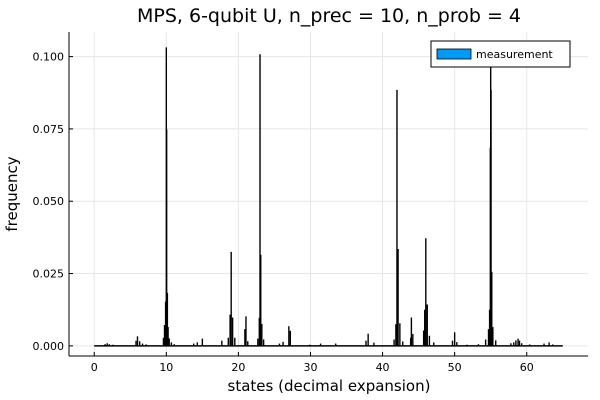  I want to click on x-tick-label: 40, so click(383, 367).